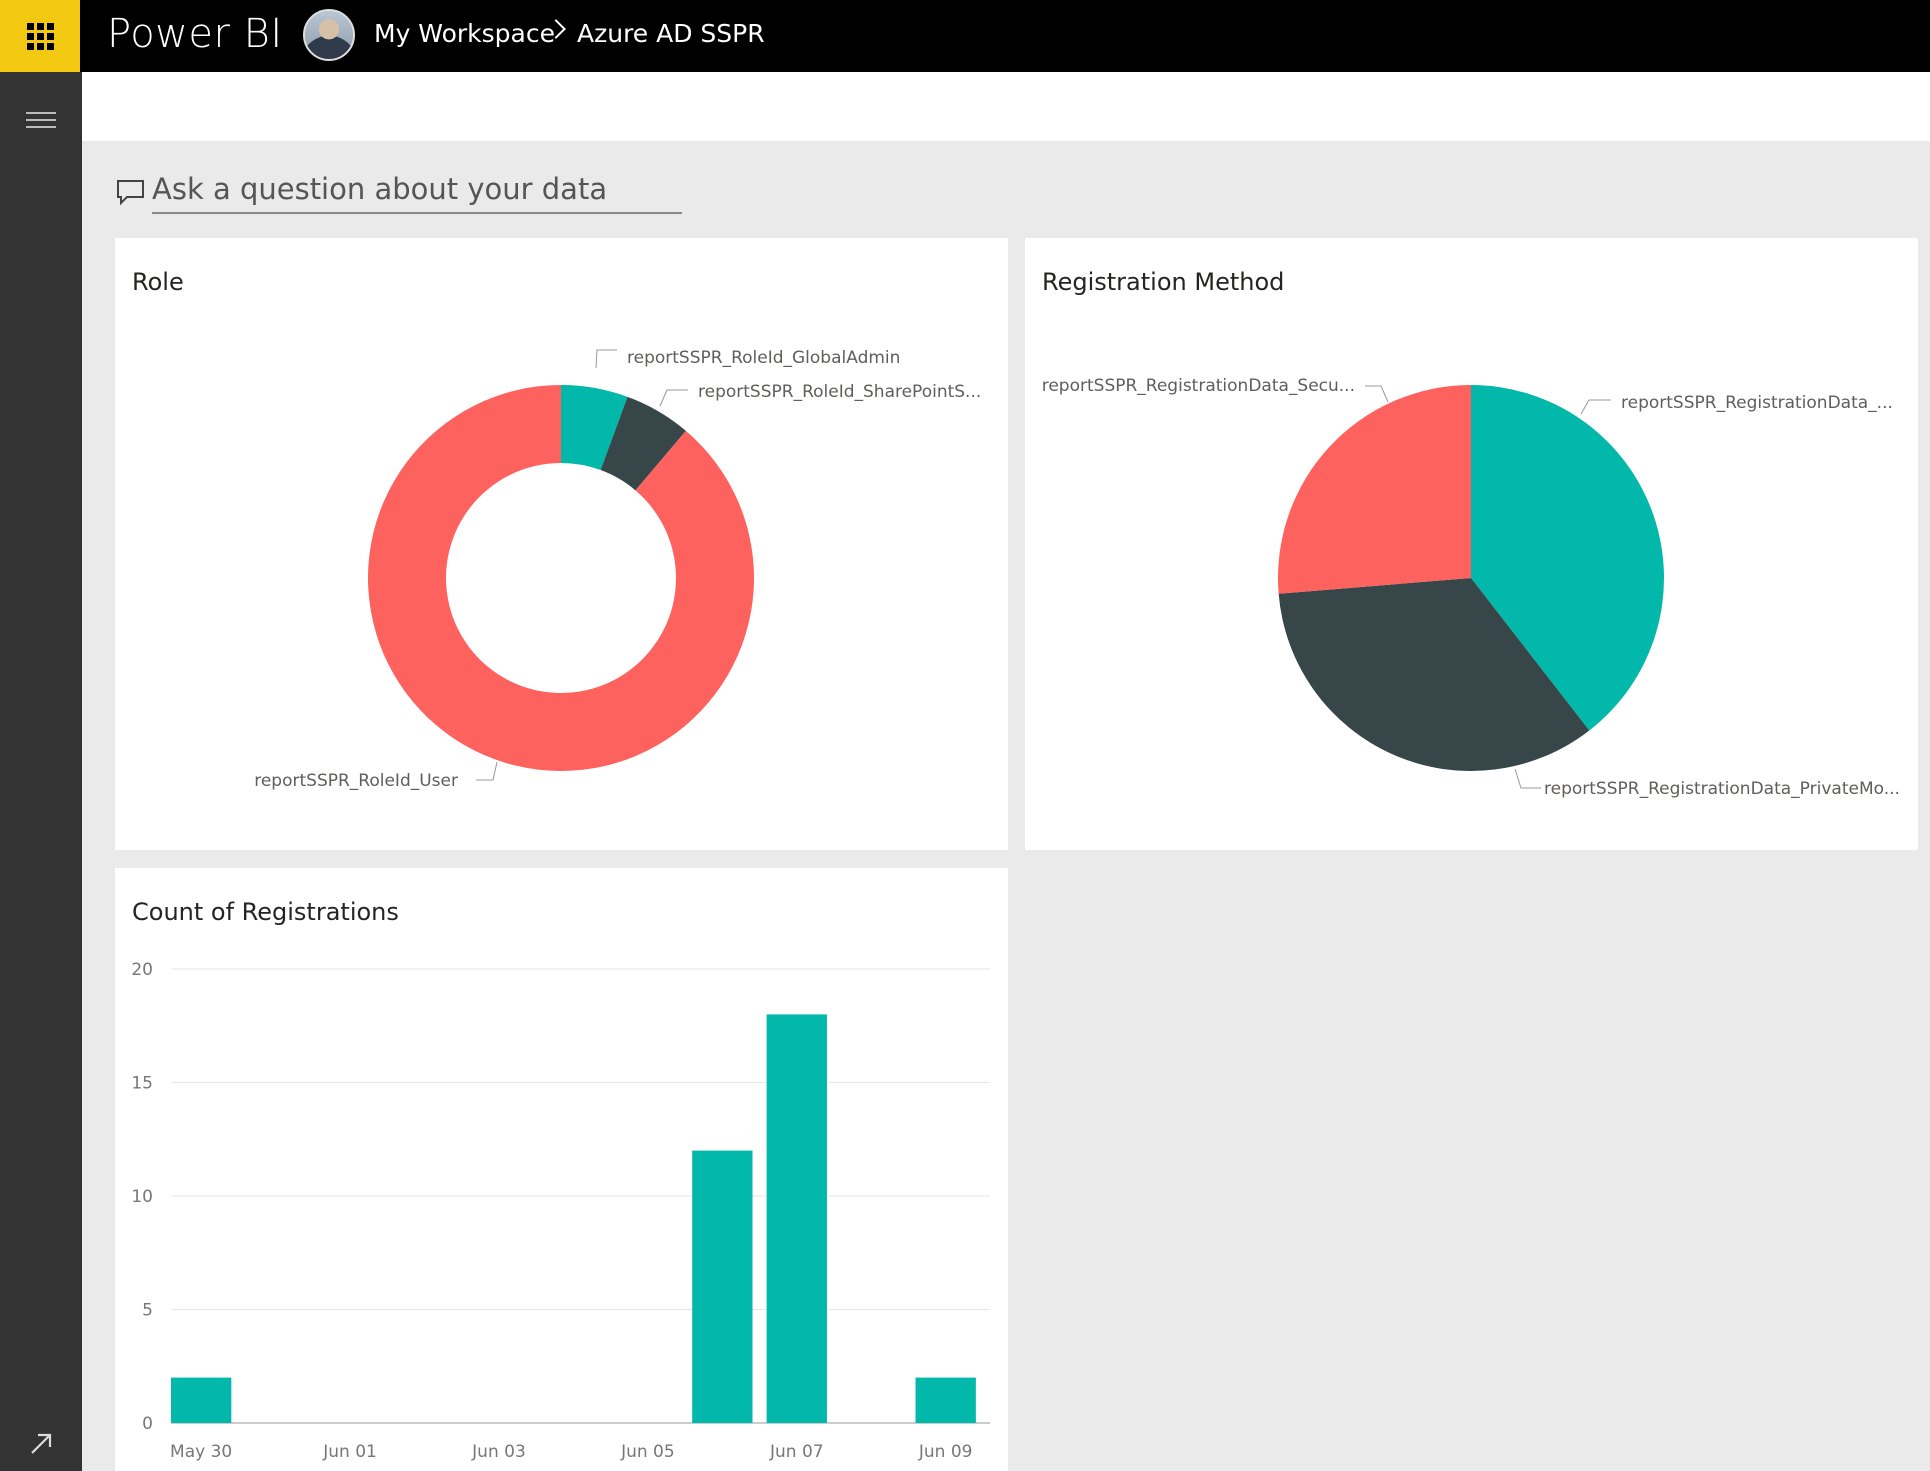  I want to click on slice-label: reportSSPR_RoleId_User, so click(356, 781).